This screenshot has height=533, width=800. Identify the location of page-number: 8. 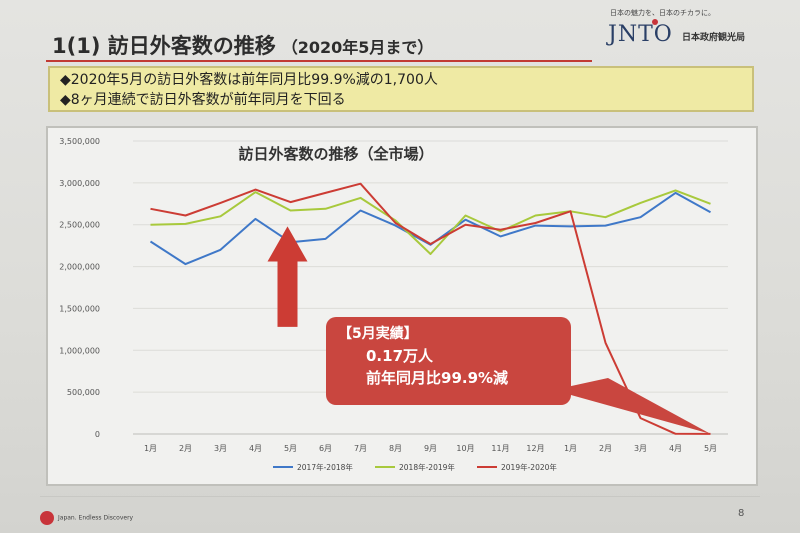
(741, 513).